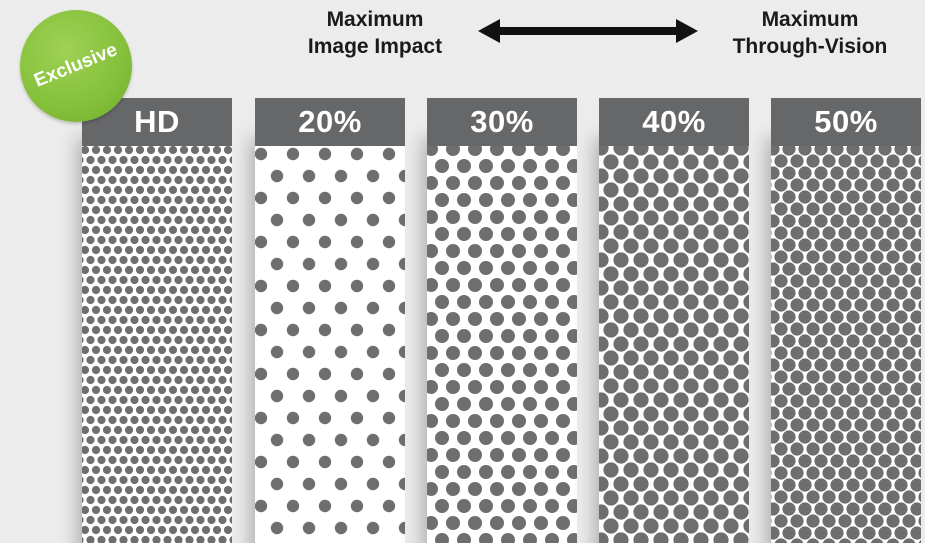 The image size is (925, 543). Describe the element at coordinates (588, 31) in the screenshot. I see `double-arrow-icon` at that location.